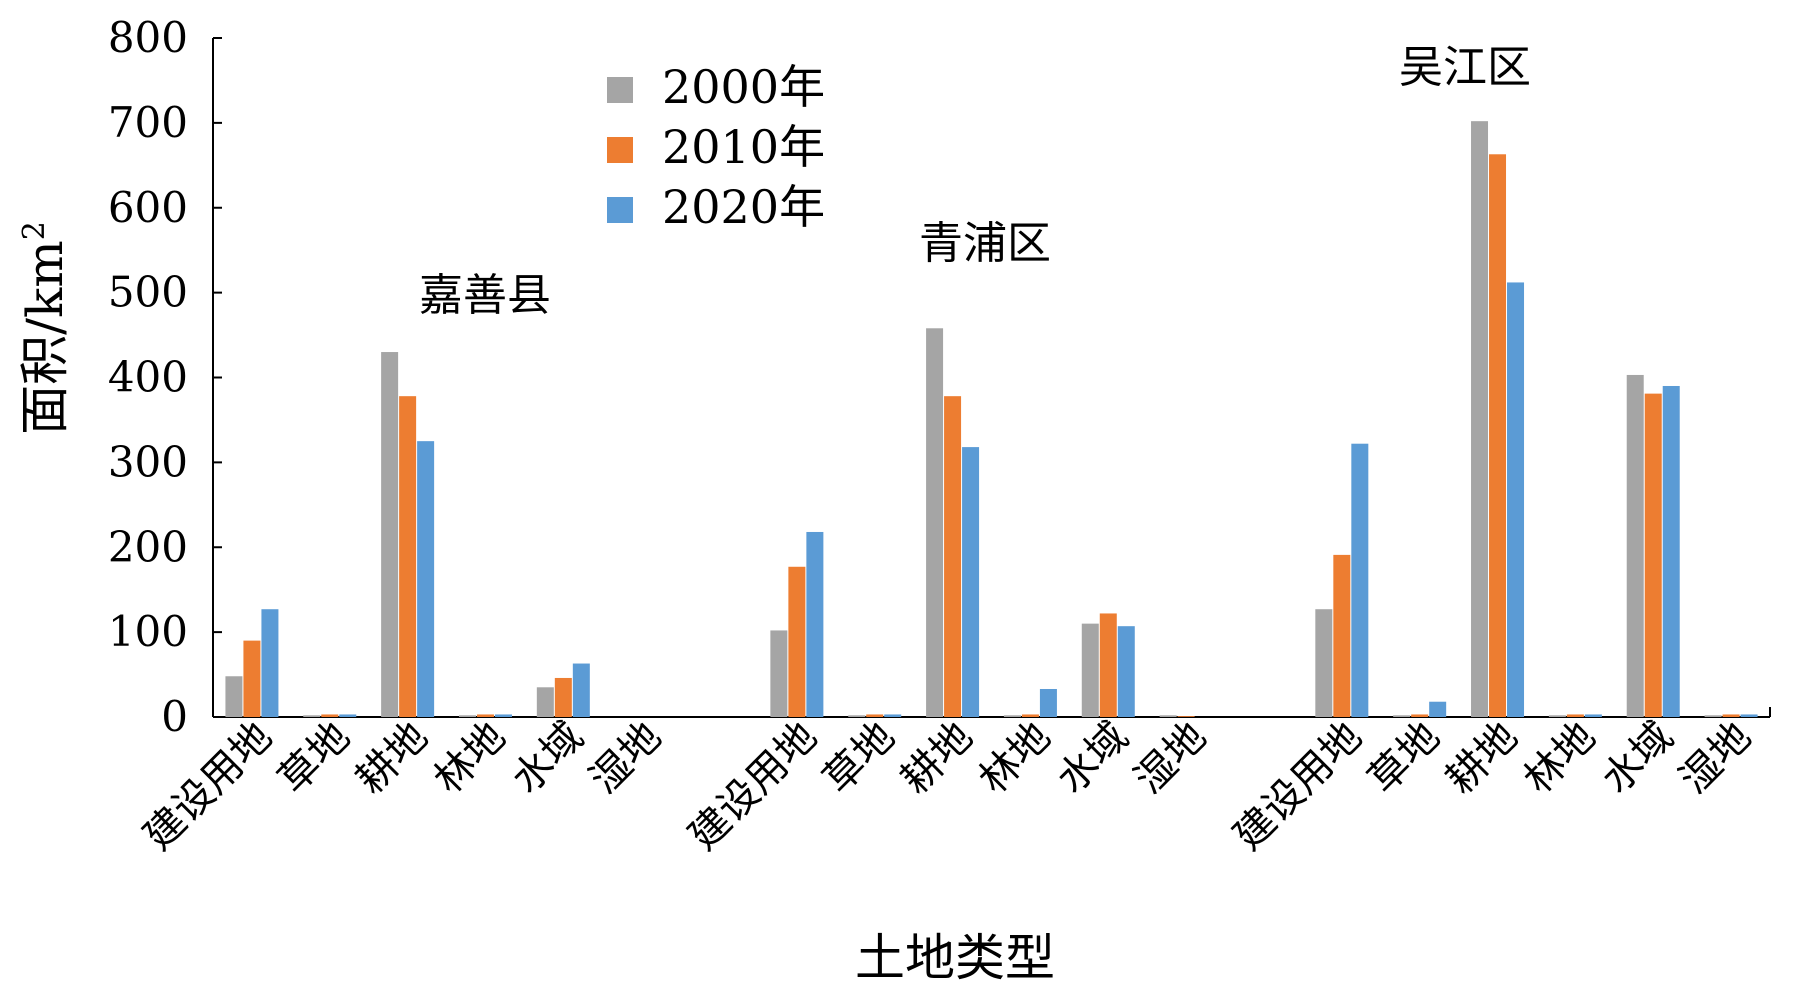  What do you see at coordinates (743, 87) in the screenshot?
I see `legend-label: 2000年` at bounding box center [743, 87].